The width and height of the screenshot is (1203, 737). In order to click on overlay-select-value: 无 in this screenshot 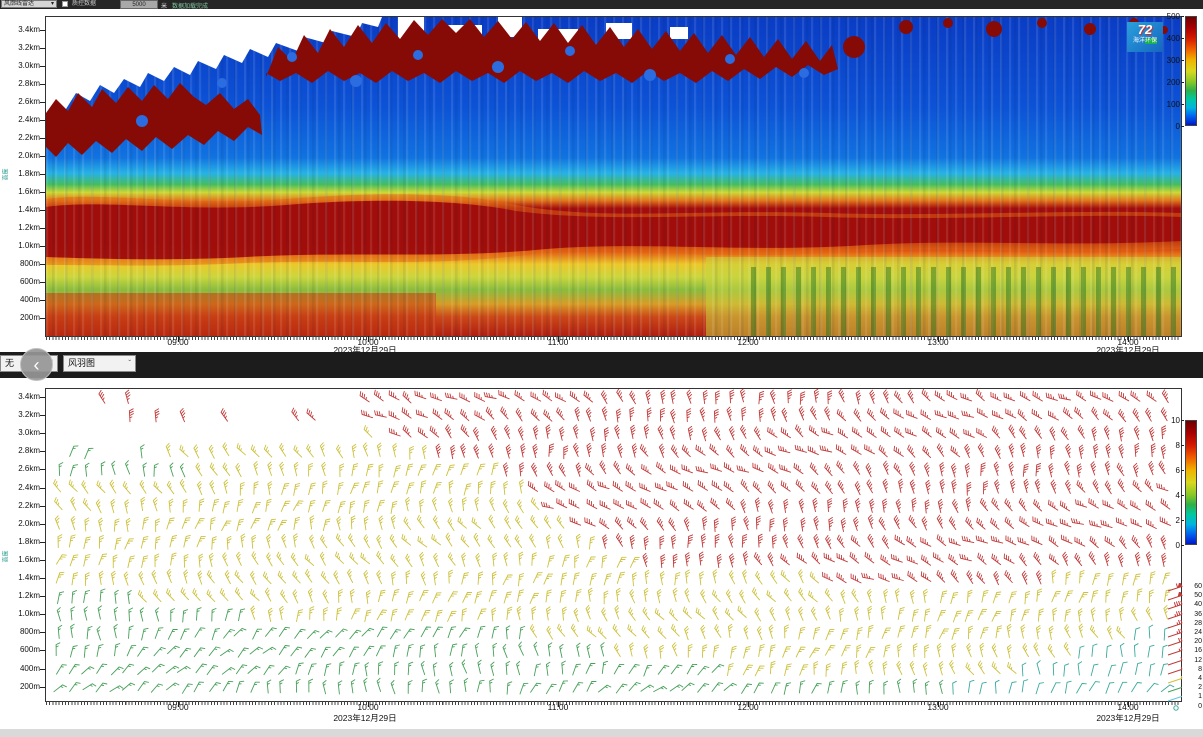, I will do `click(10, 363)`.